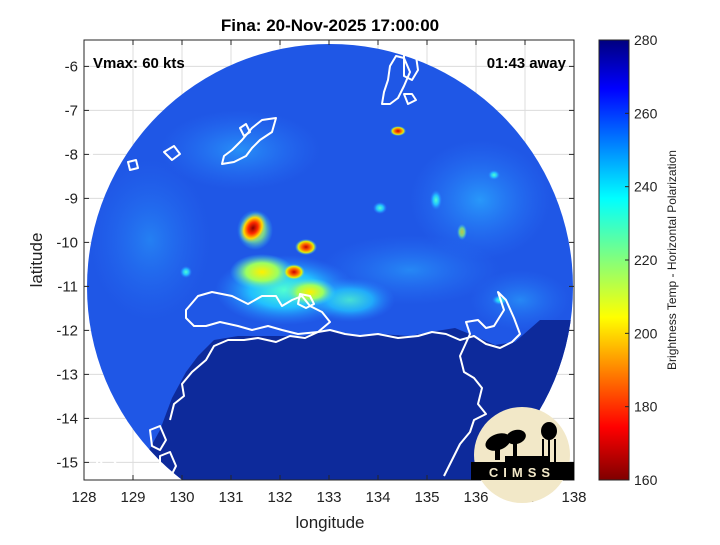 The height and width of the screenshot is (545, 720). What do you see at coordinates (329, 522) in the screenshot?
I see `x-axis-label: longitude` at bounding box center [329, 522].